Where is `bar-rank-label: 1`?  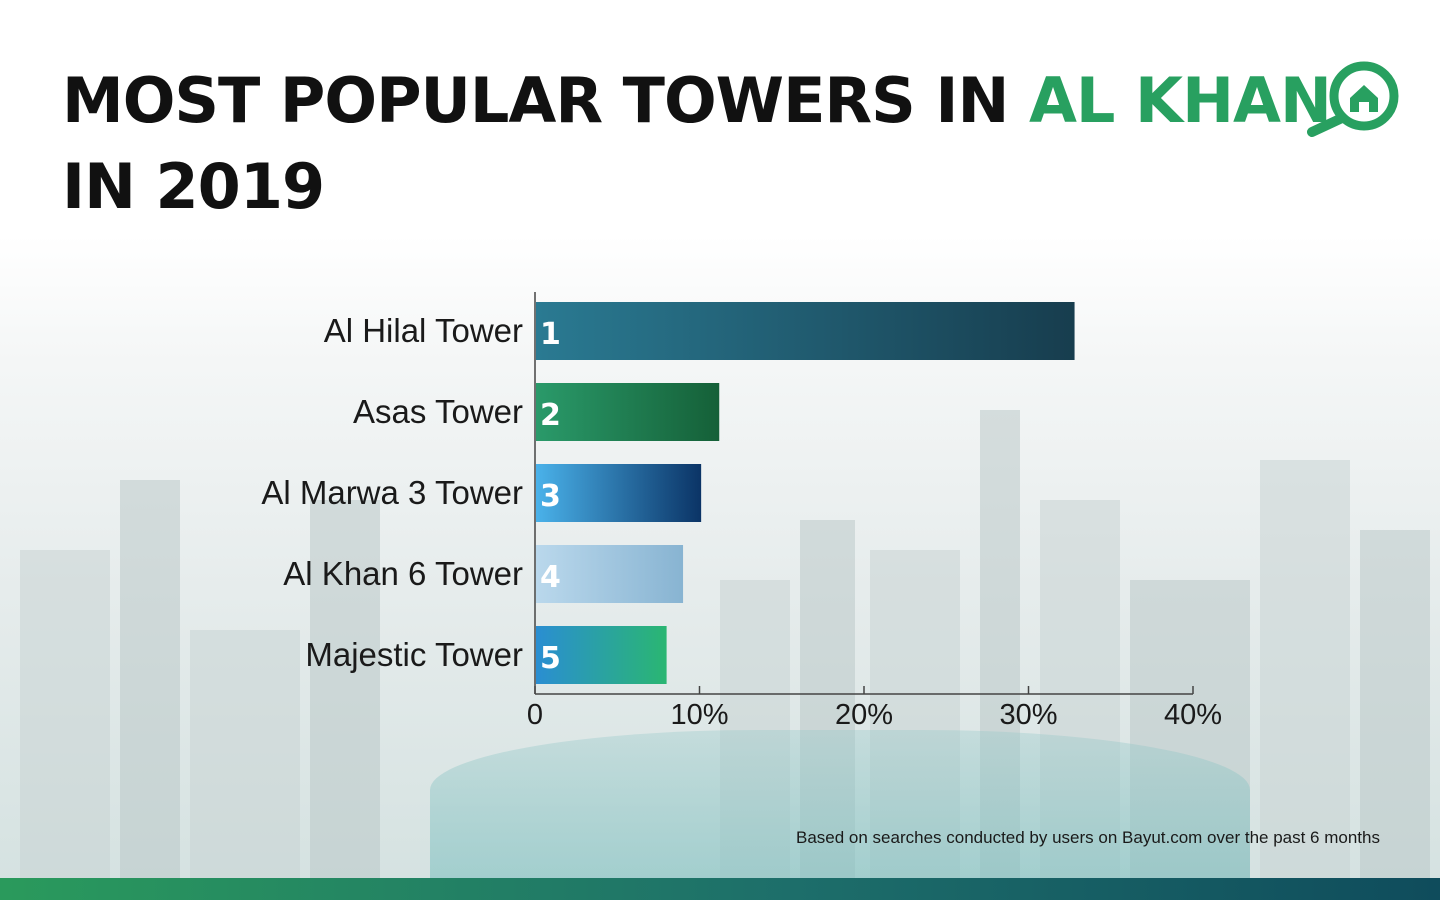
bar-rank-label: 1 is located at coordinates (550, 334).